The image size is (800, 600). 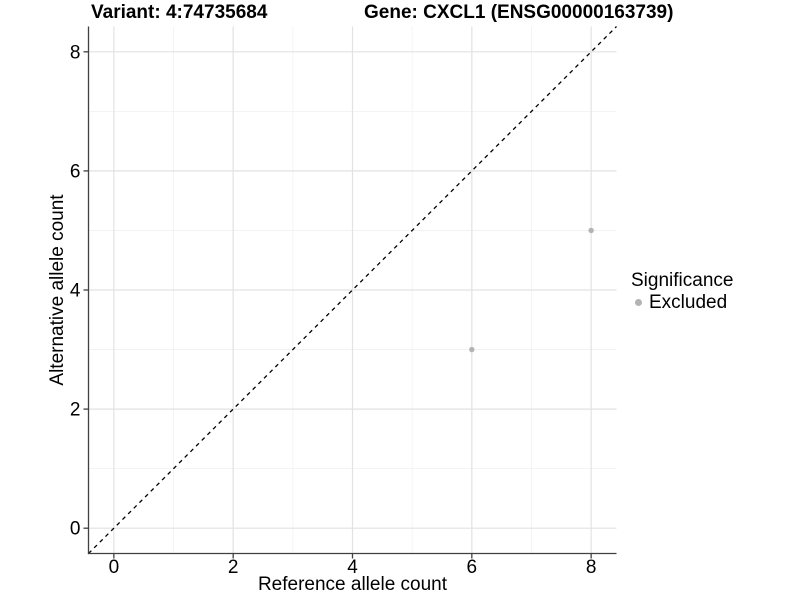 What do you see at coordinates (682, 280) in the screenshot?
I see `legend-title: Significance` at bounding box center [682, 280].